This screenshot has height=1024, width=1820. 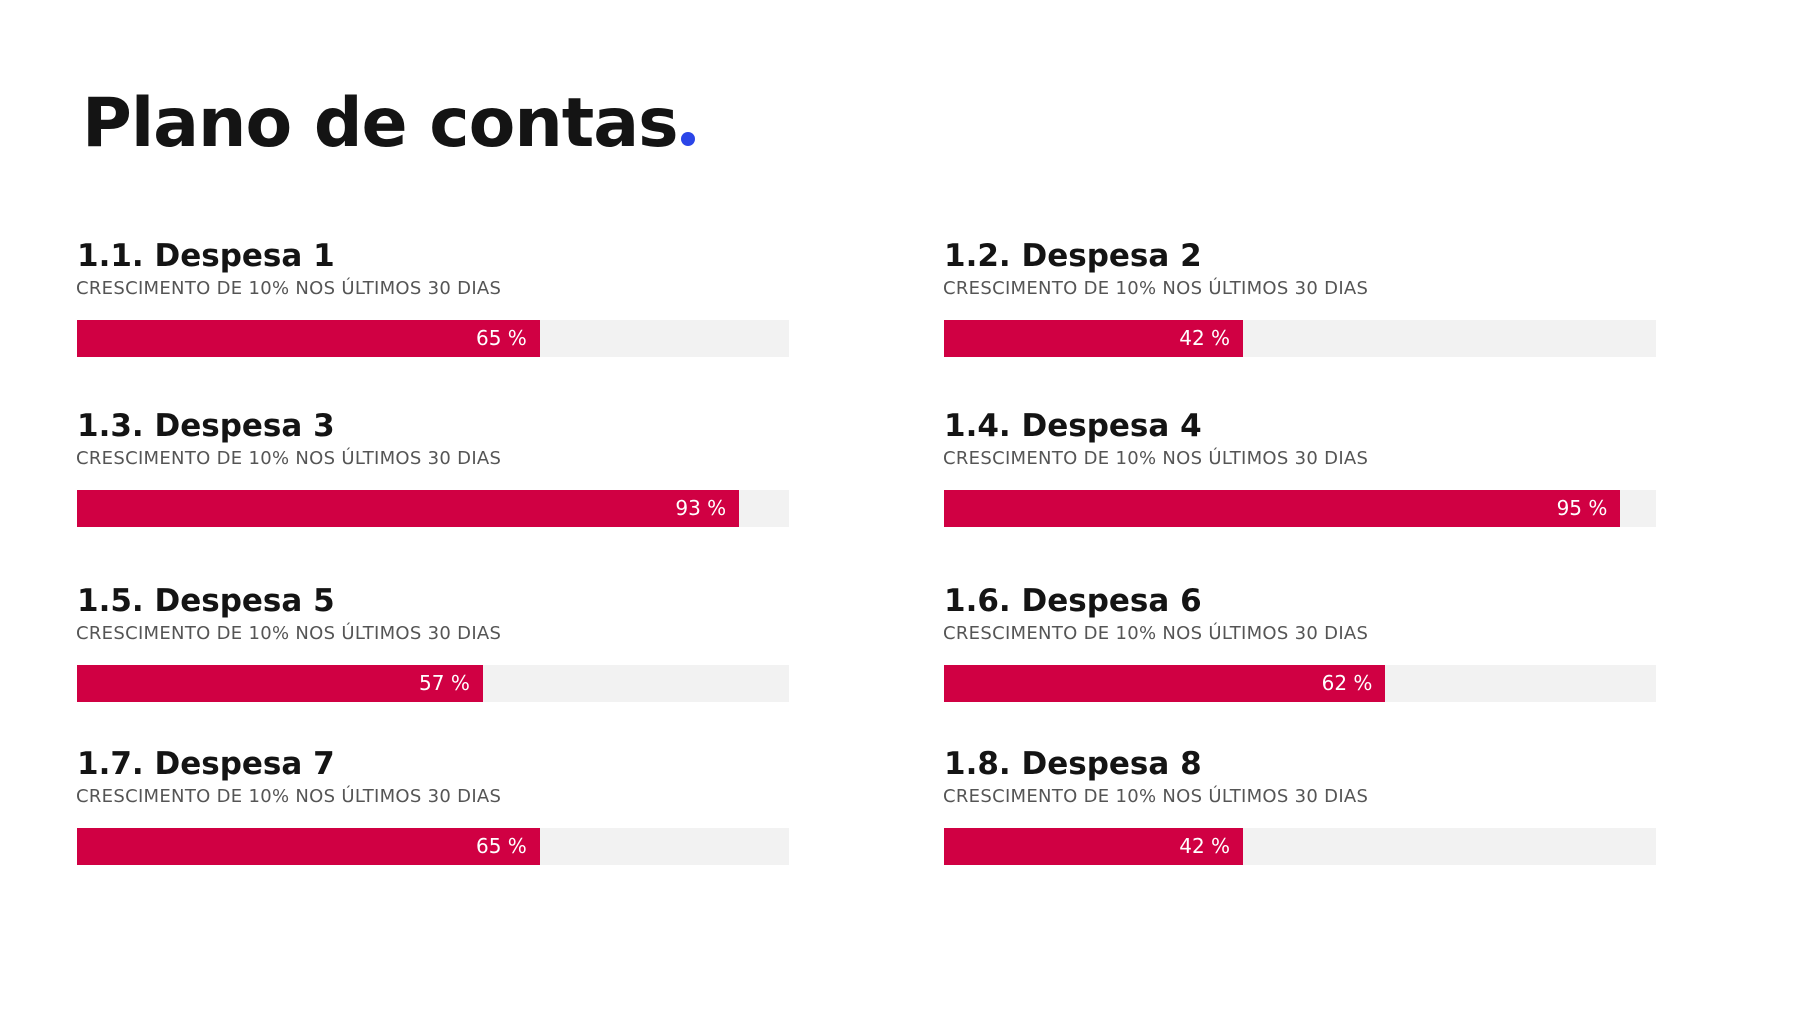 What do you see at coordinates (701, 508) in the screenshot?
I see `bar-value-label: 93 %` at bounding box center [701, 508].